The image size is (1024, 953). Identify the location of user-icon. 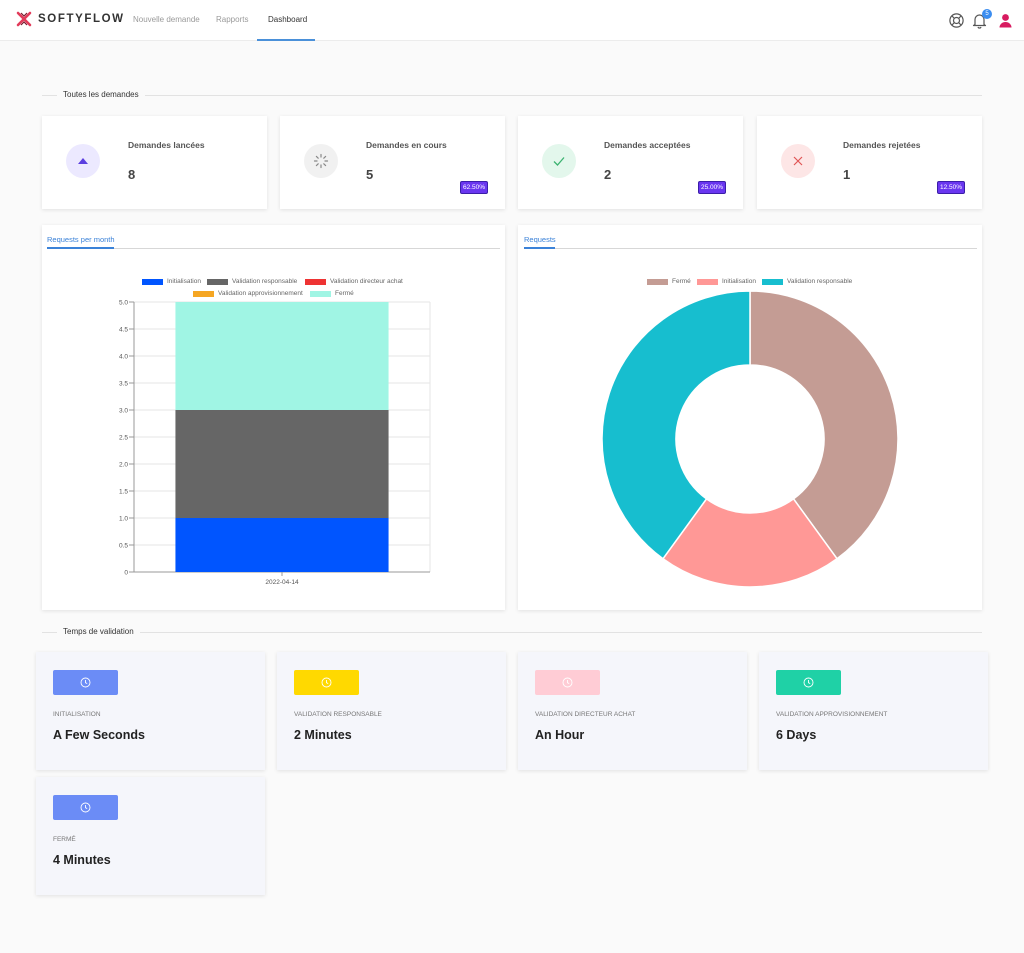
(1005, 20).